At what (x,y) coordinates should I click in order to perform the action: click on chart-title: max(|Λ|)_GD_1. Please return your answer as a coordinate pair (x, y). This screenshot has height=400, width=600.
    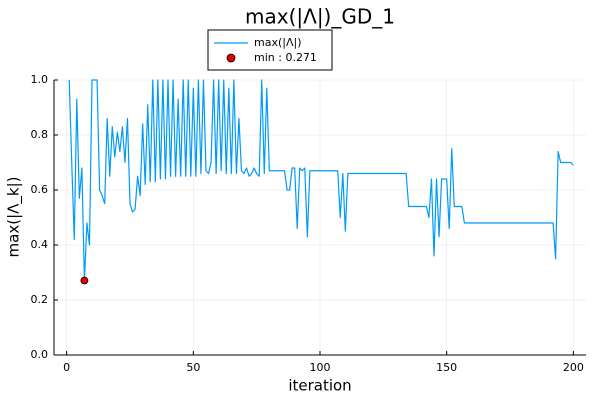
    Looking at the image, I should click on (320, 17).